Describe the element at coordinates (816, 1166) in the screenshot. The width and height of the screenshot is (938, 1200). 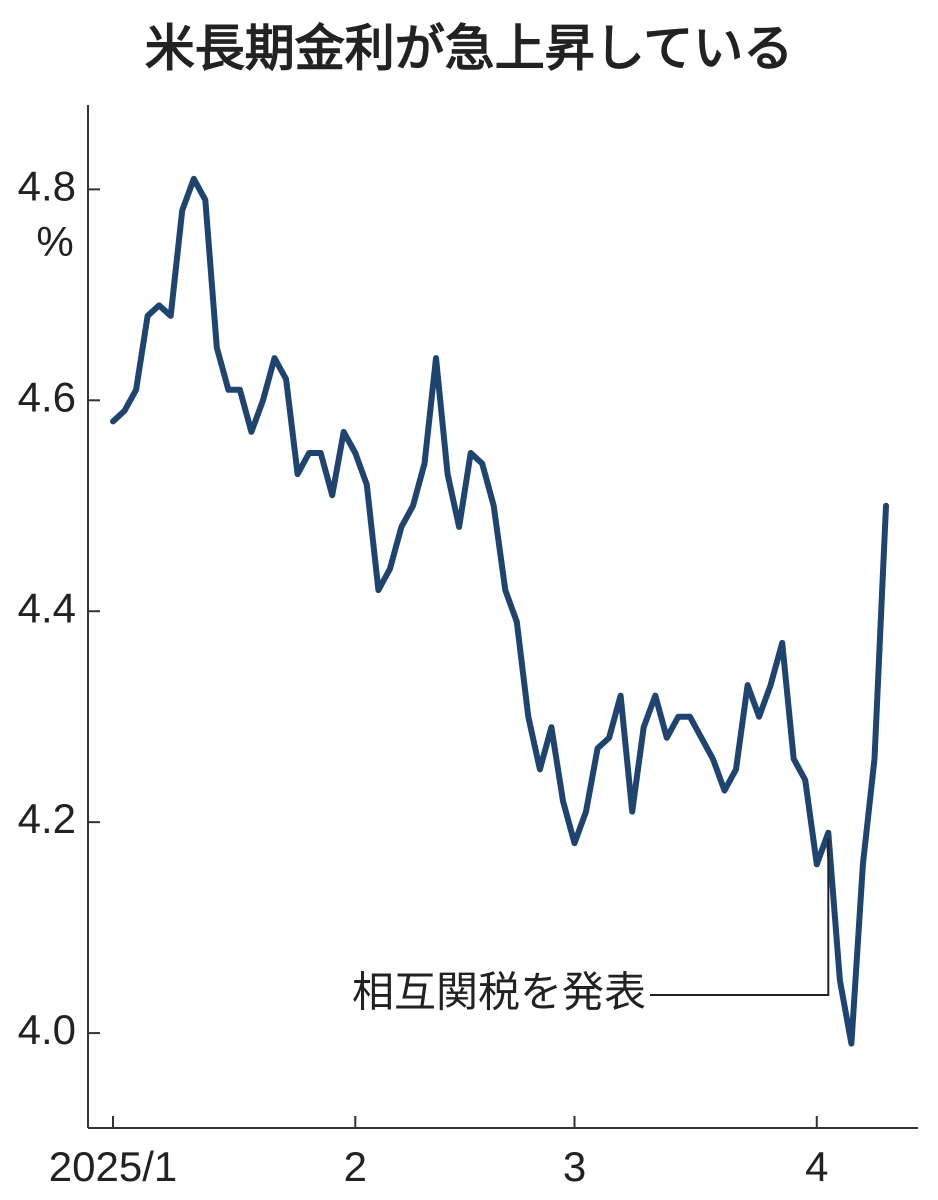
I see `x-tick-label: 4` at that location.